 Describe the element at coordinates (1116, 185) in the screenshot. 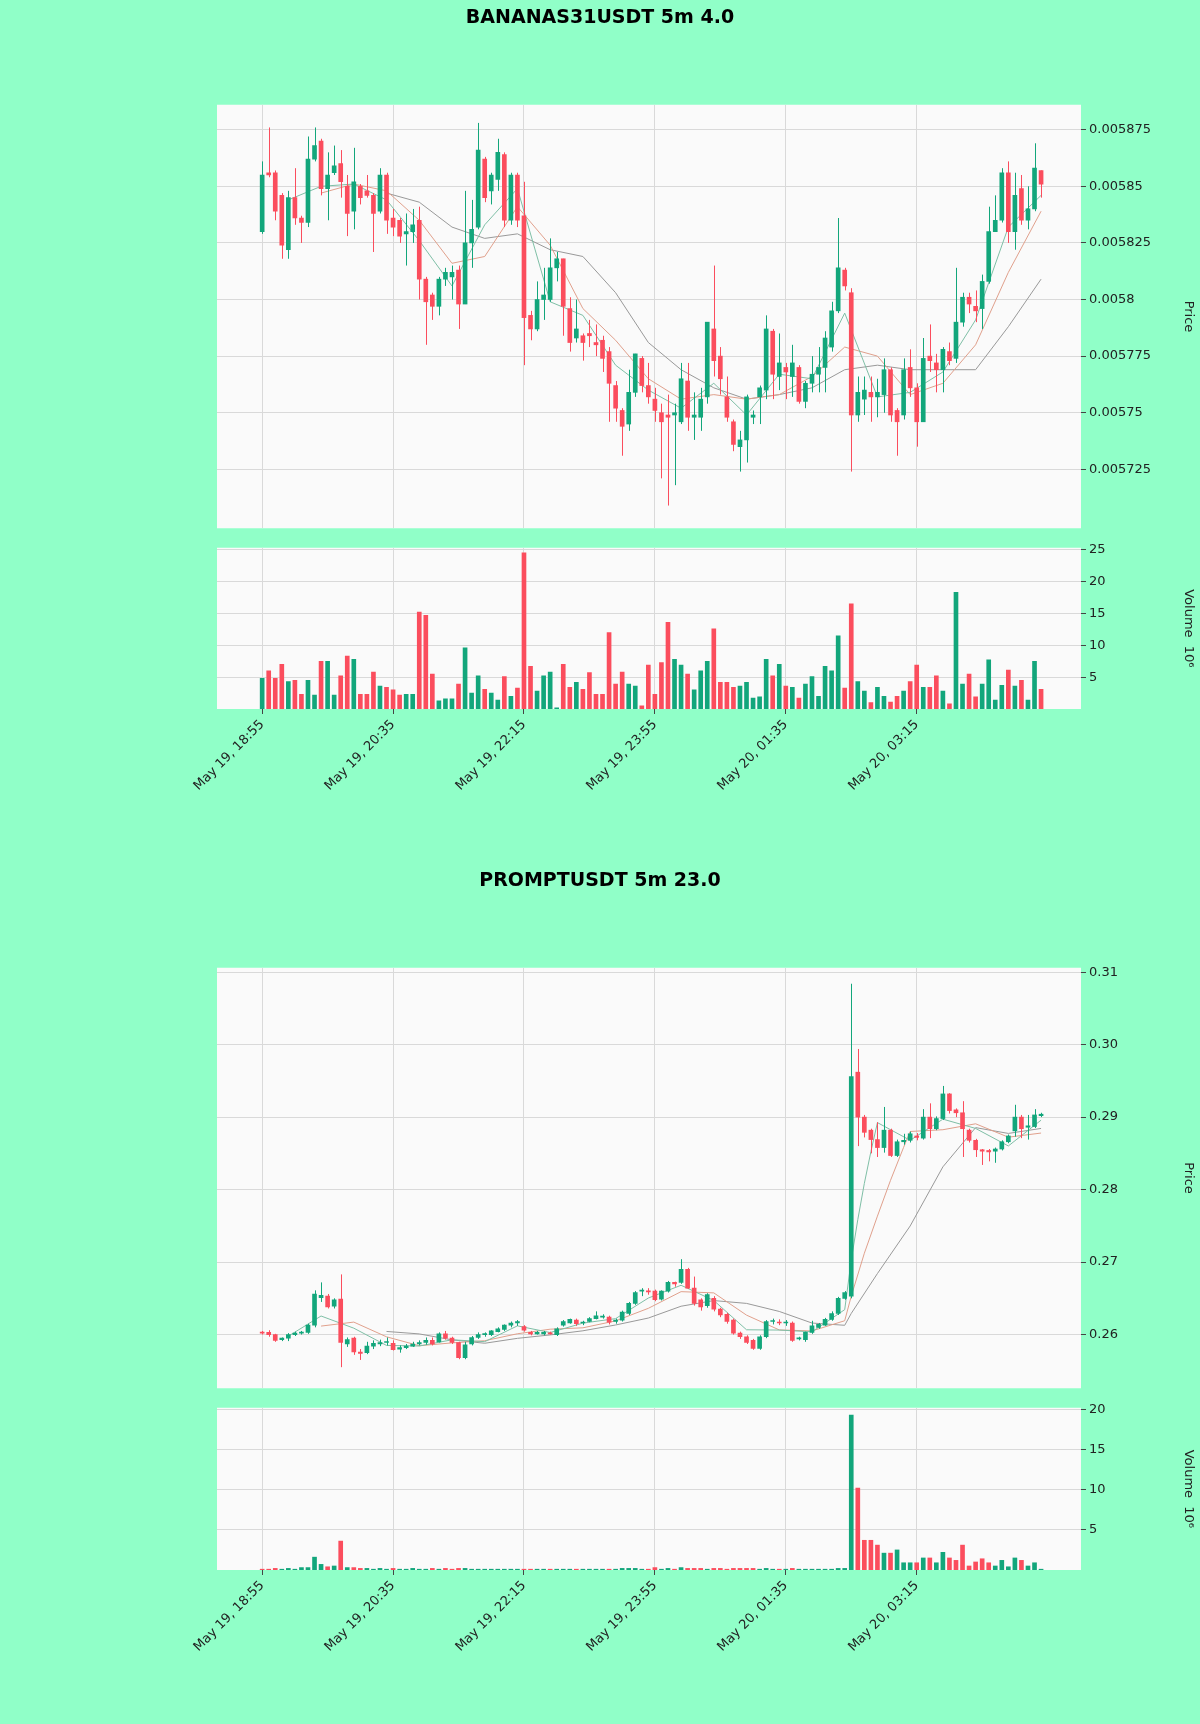

I see `y-tick-label: 0.00585` at that location.